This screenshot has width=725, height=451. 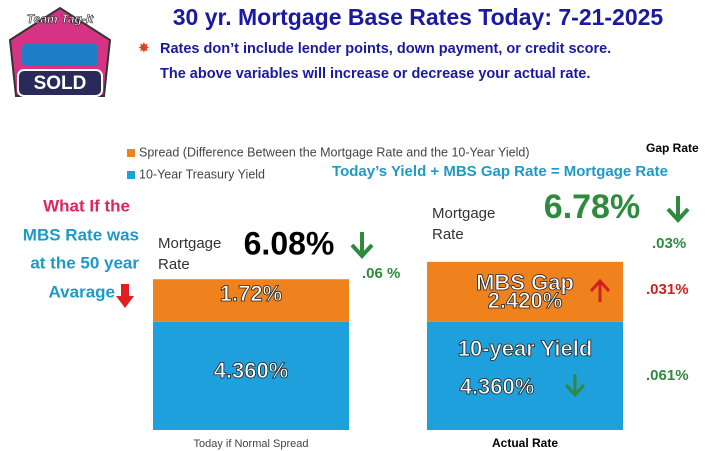 I want to click on what-if-line: What If the, so click(x=86, y=205).